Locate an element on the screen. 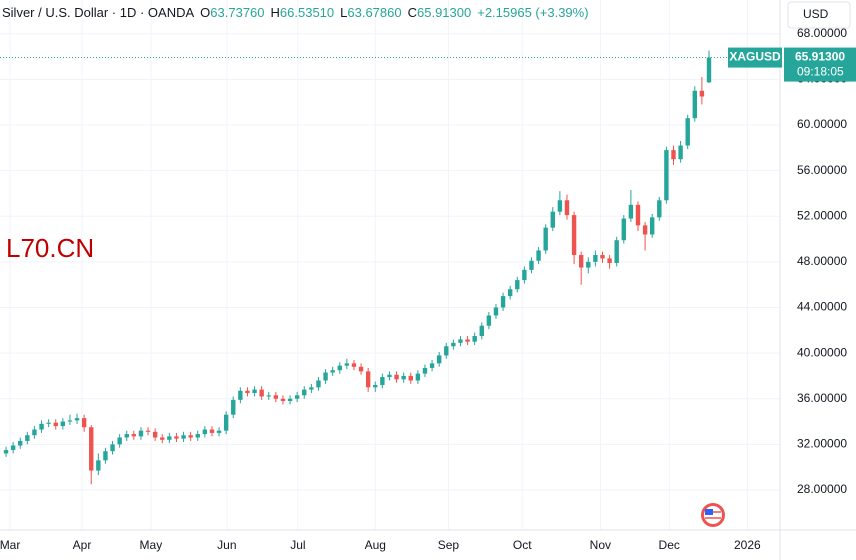 Image resolution: width=856 pixels, height=560 pixels. y-tick-label: 68.00000 is located at coordinates (822, 33).